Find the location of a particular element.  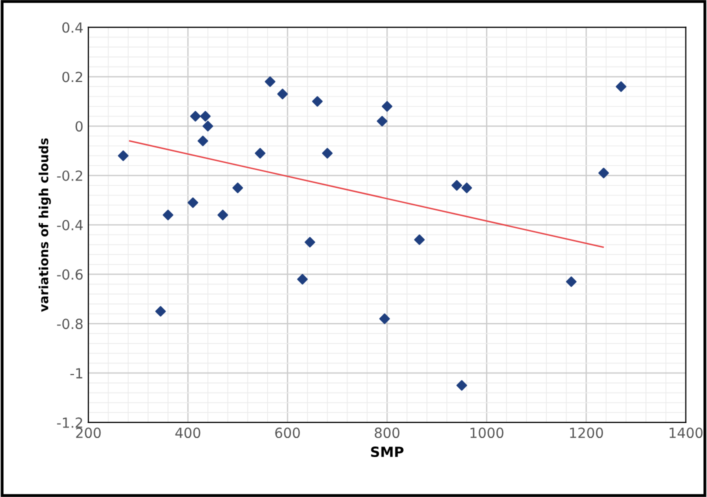

y-tick-label: -1.2 is located at coordinates (69, 422).